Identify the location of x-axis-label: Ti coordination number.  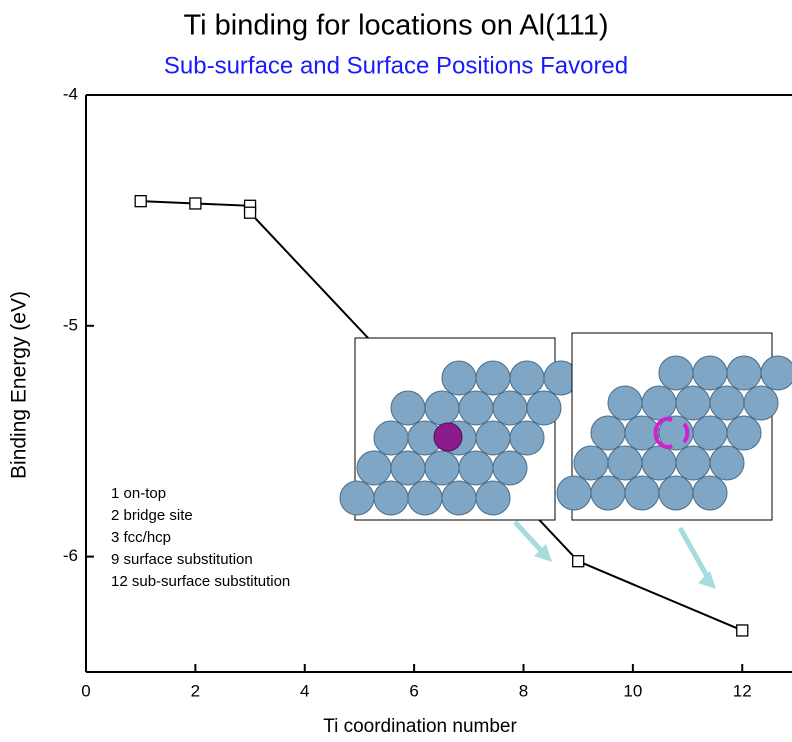
(420, 726).